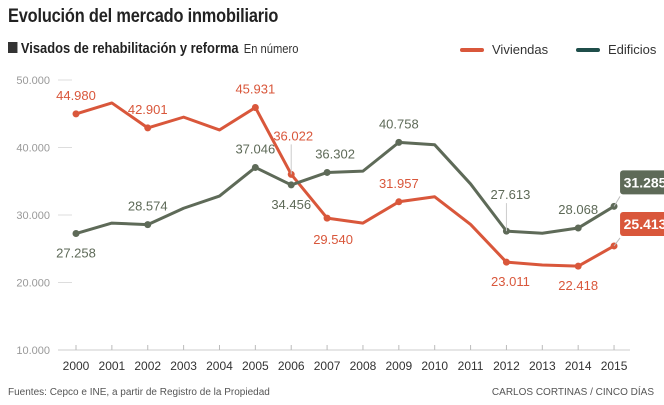 The width and height of the screenshot is (664, 405). I want to click on x-tick-label: 2015, so click(614, 366).